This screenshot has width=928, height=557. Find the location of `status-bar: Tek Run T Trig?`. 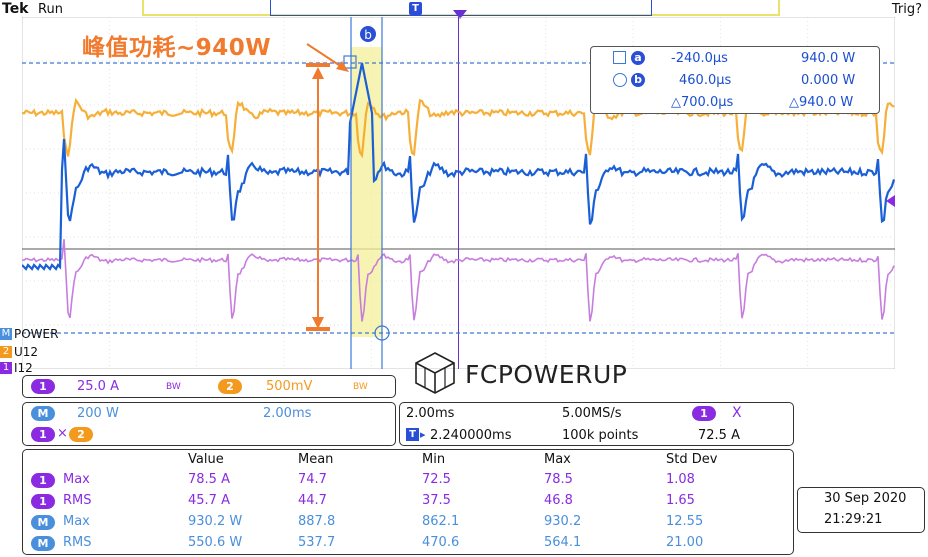

status-bar: Tek Run T Trig? is located at coordinates (464, 9).